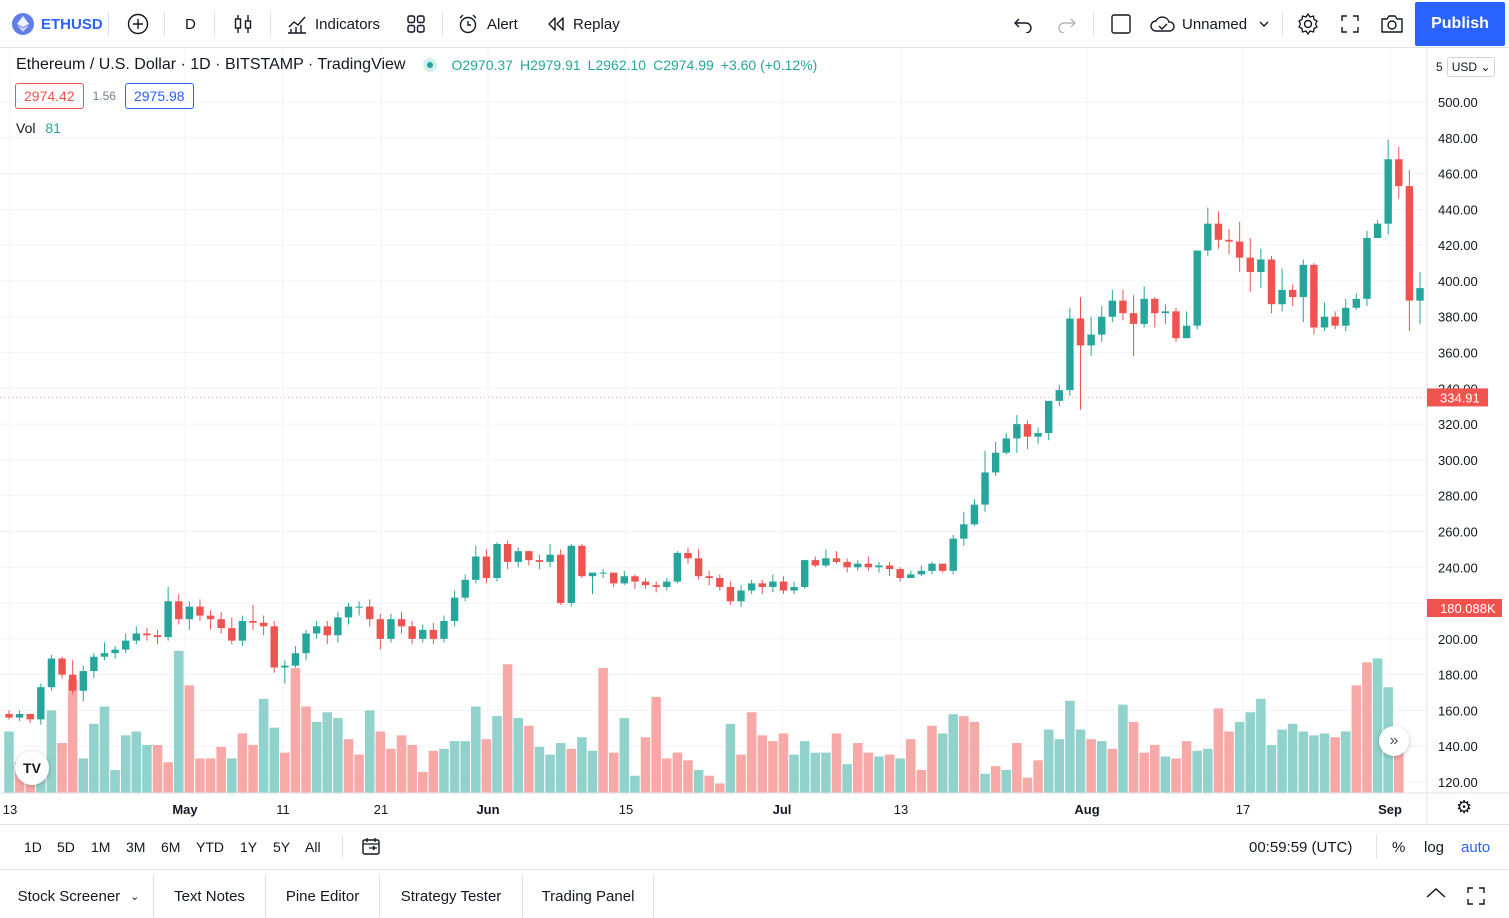  I want to click on goto-date-icon, so click(371, 847).